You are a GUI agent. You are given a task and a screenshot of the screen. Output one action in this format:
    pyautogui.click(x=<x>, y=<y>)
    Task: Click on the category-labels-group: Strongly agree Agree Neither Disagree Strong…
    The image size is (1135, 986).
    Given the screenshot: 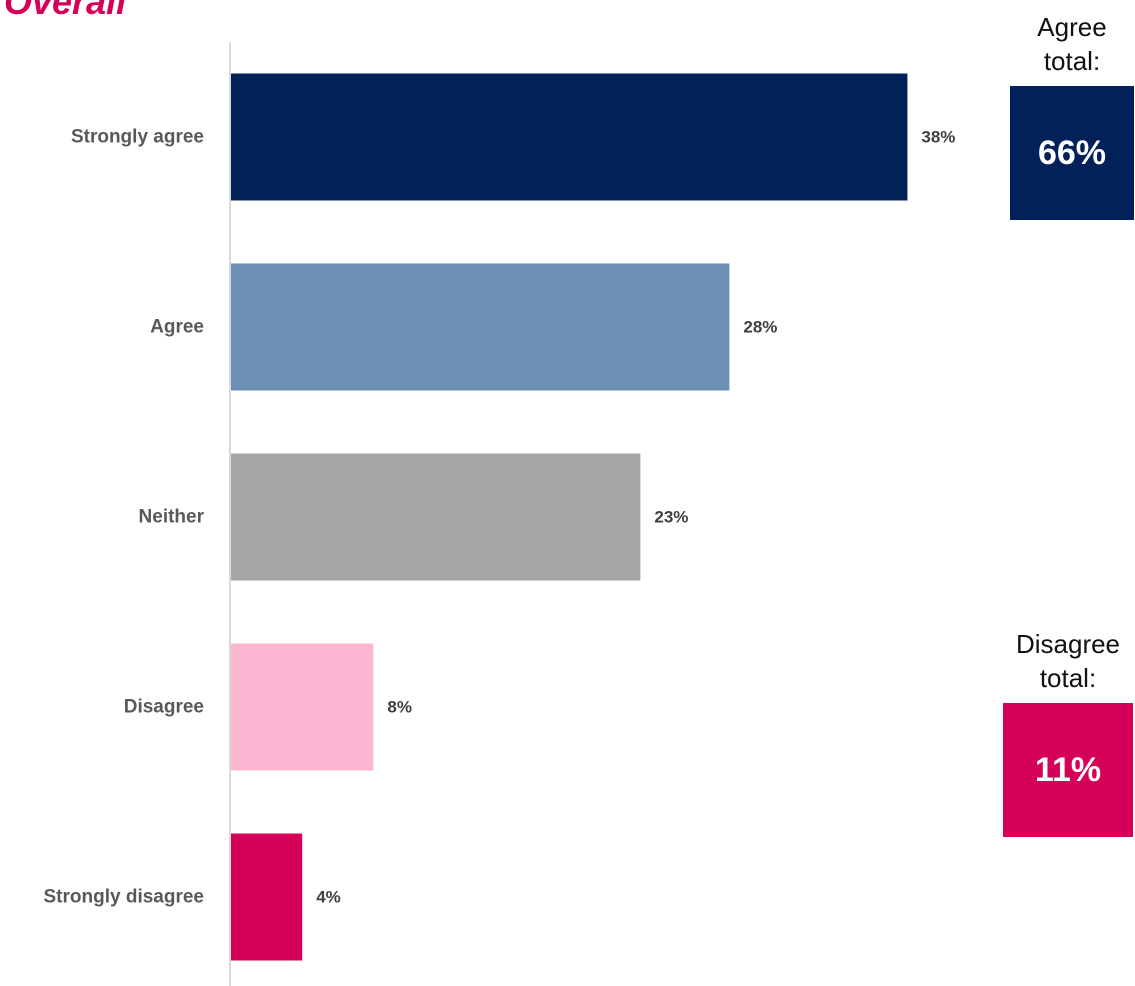 What is the action you would take?
    pyautogui.click(x=124, y=517)
    